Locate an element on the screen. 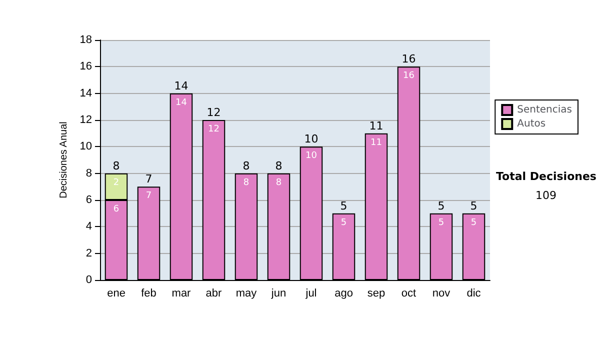  y-tick-label: 6 is located at coordinates (89, 200).